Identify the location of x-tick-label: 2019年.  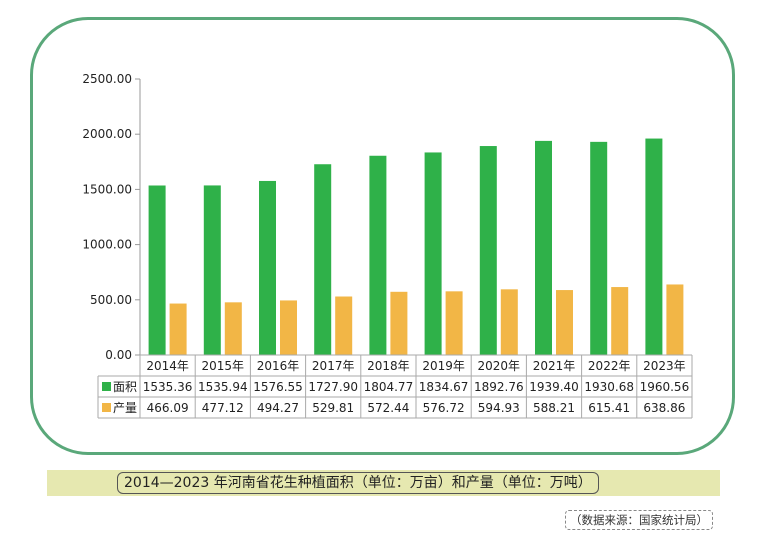
(443, 366).